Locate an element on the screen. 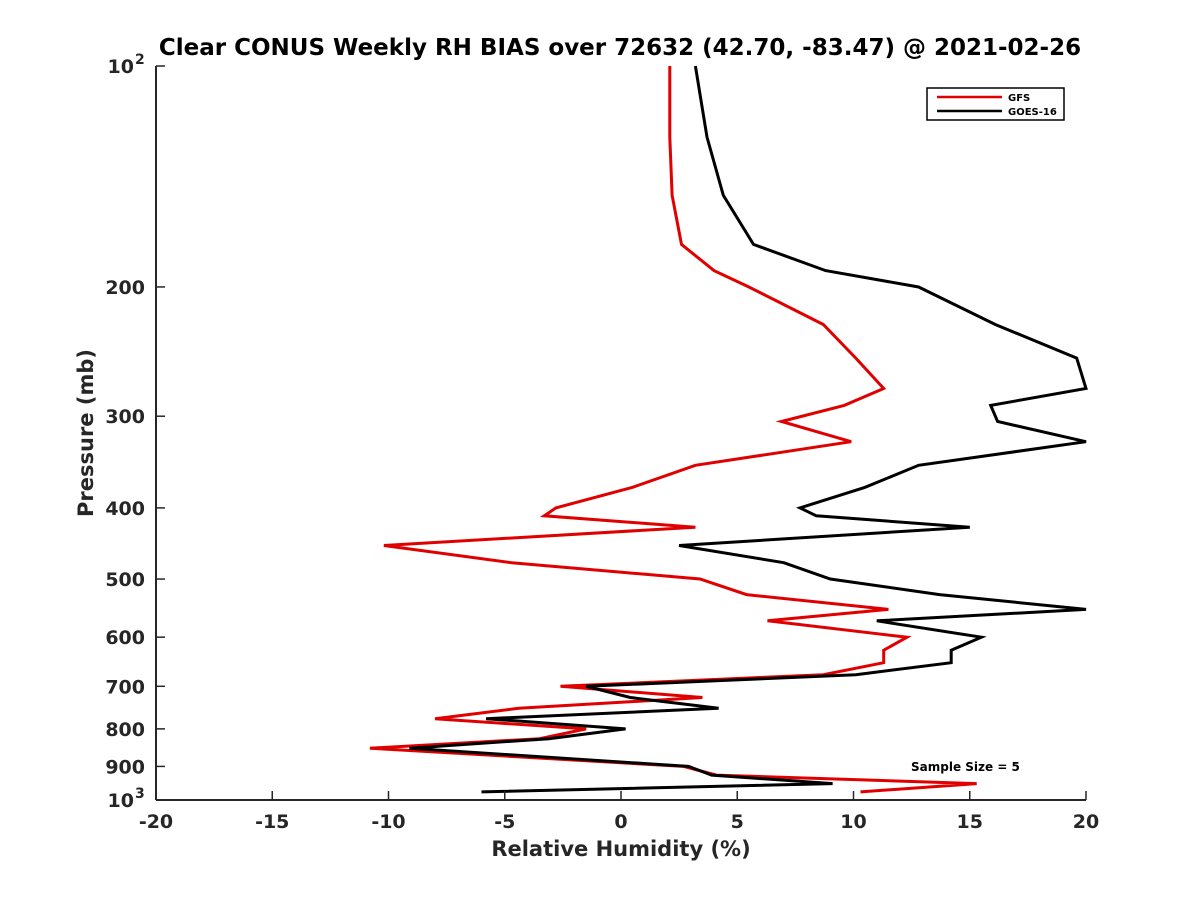 The image size is (1200, 900). y-tick-label: 500 is located at coordinates (125, 580).